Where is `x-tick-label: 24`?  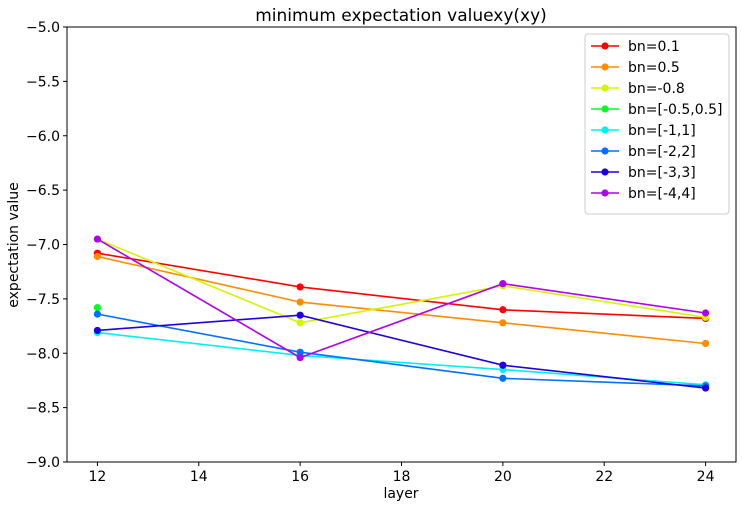 x-tick-label: 24 is located at coordinates (706, 477).